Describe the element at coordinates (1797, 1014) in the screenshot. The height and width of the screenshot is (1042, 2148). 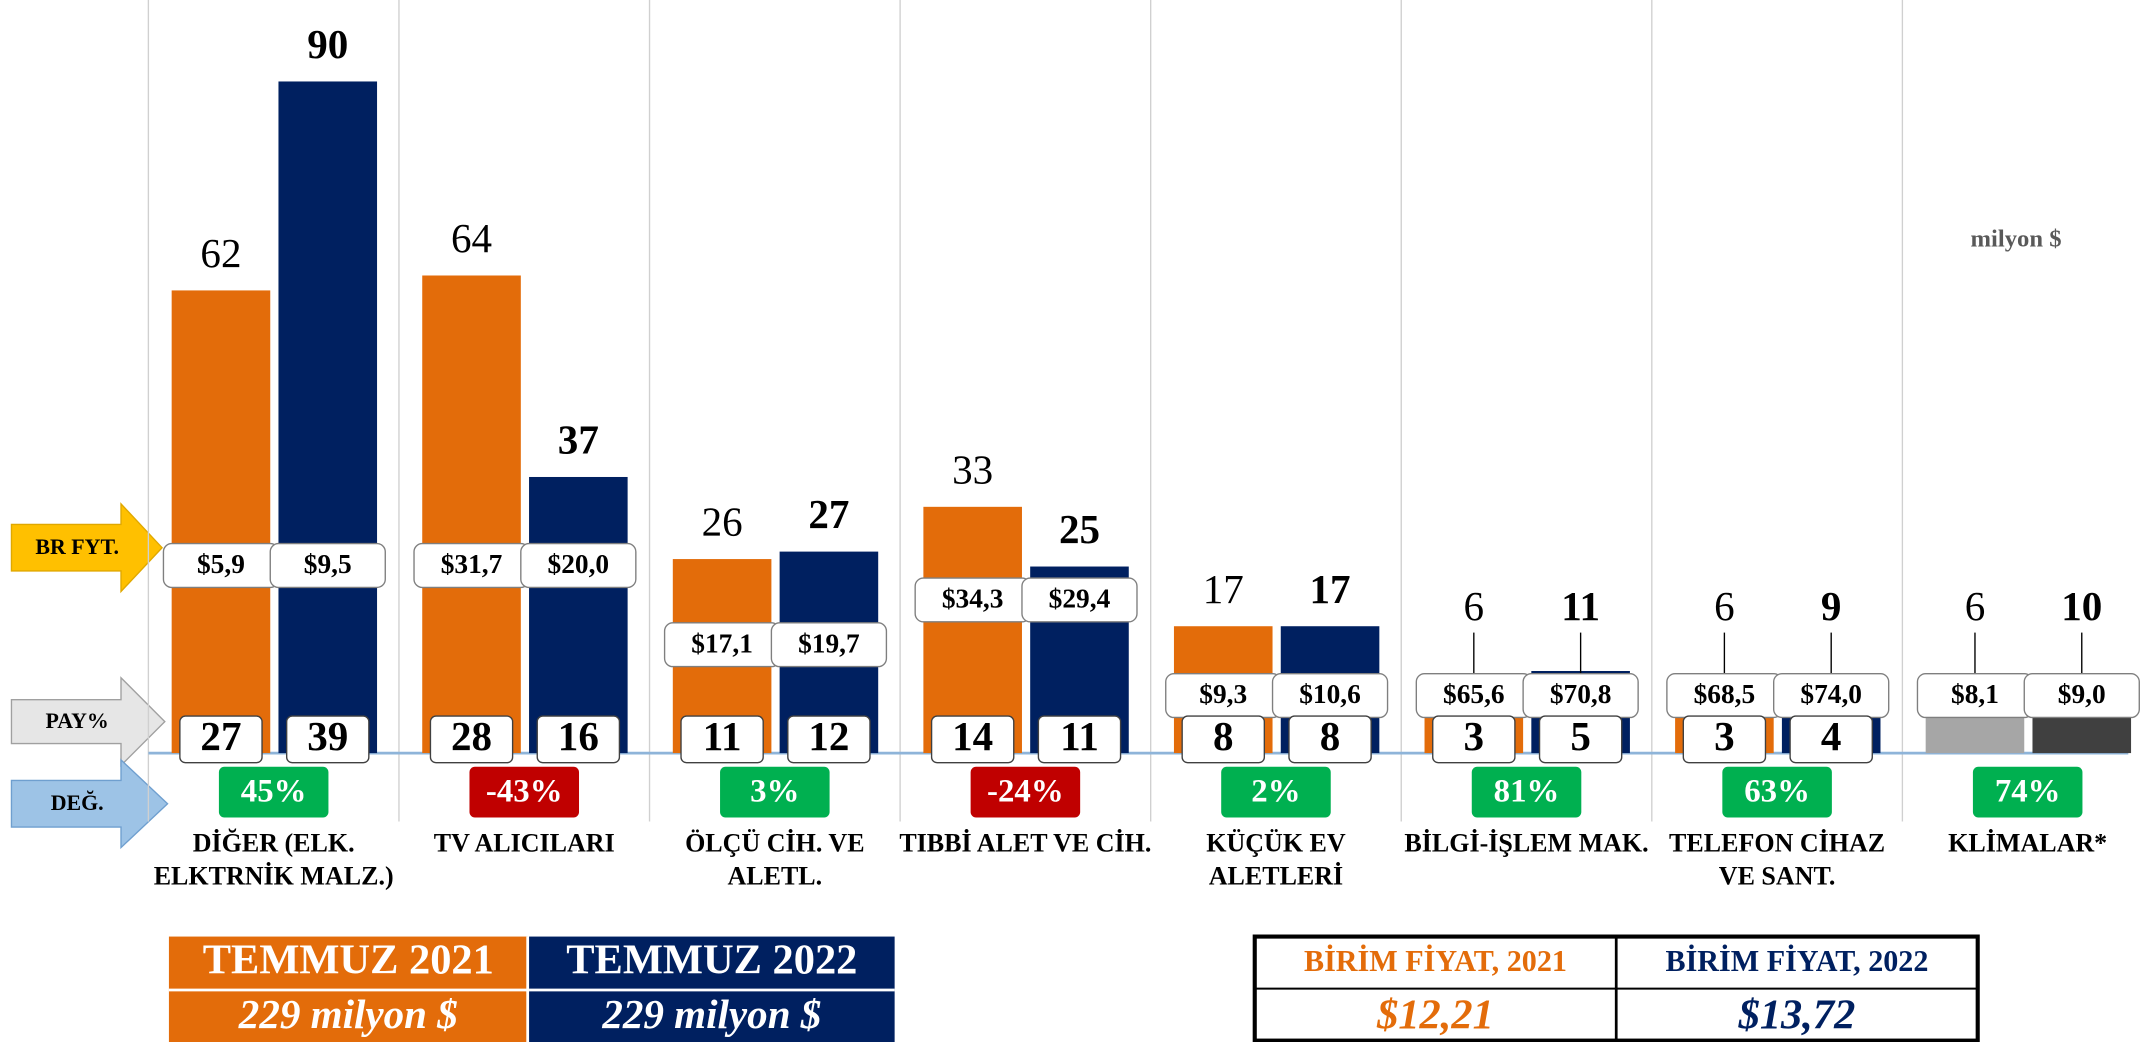
I see `price-value: $13,72` at that location.